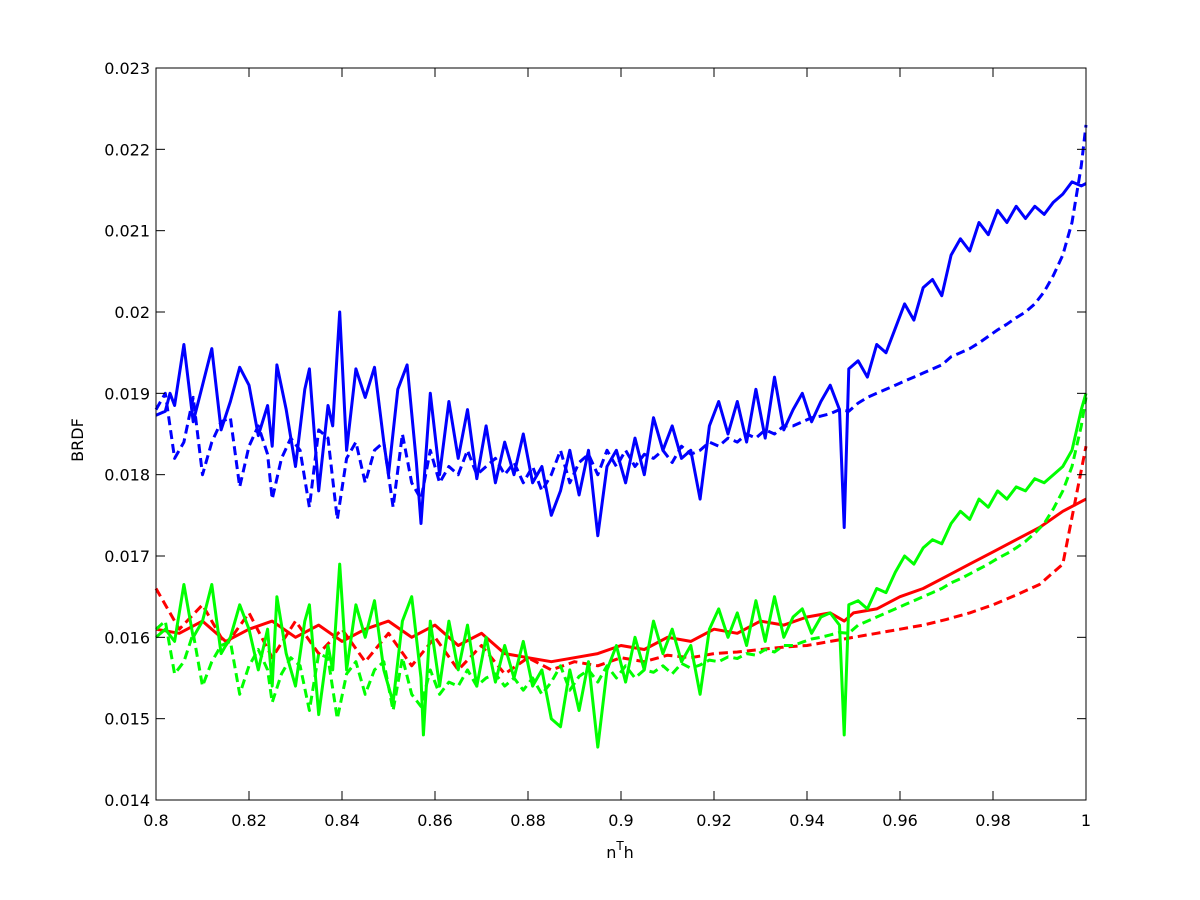 The height and width of the screenshot is (900, 1200). Describe the element at coordinates (620, 820) in the screenshot. I see `x-tick-label: 0.9` at that location.